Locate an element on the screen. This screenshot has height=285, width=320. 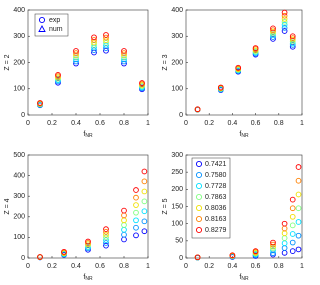
legend-label: num is located at coordinates (56, 29).